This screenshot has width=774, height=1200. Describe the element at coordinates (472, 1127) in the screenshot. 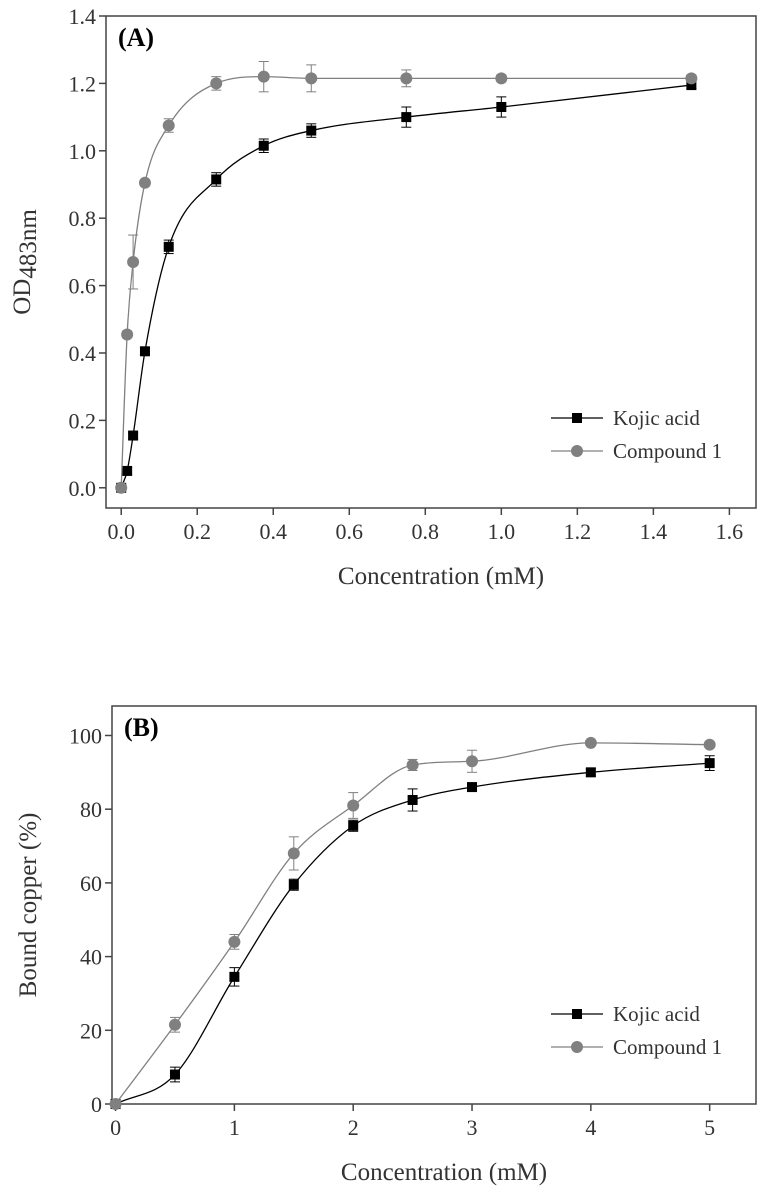

I see `x-tick-label: 3` at that location.